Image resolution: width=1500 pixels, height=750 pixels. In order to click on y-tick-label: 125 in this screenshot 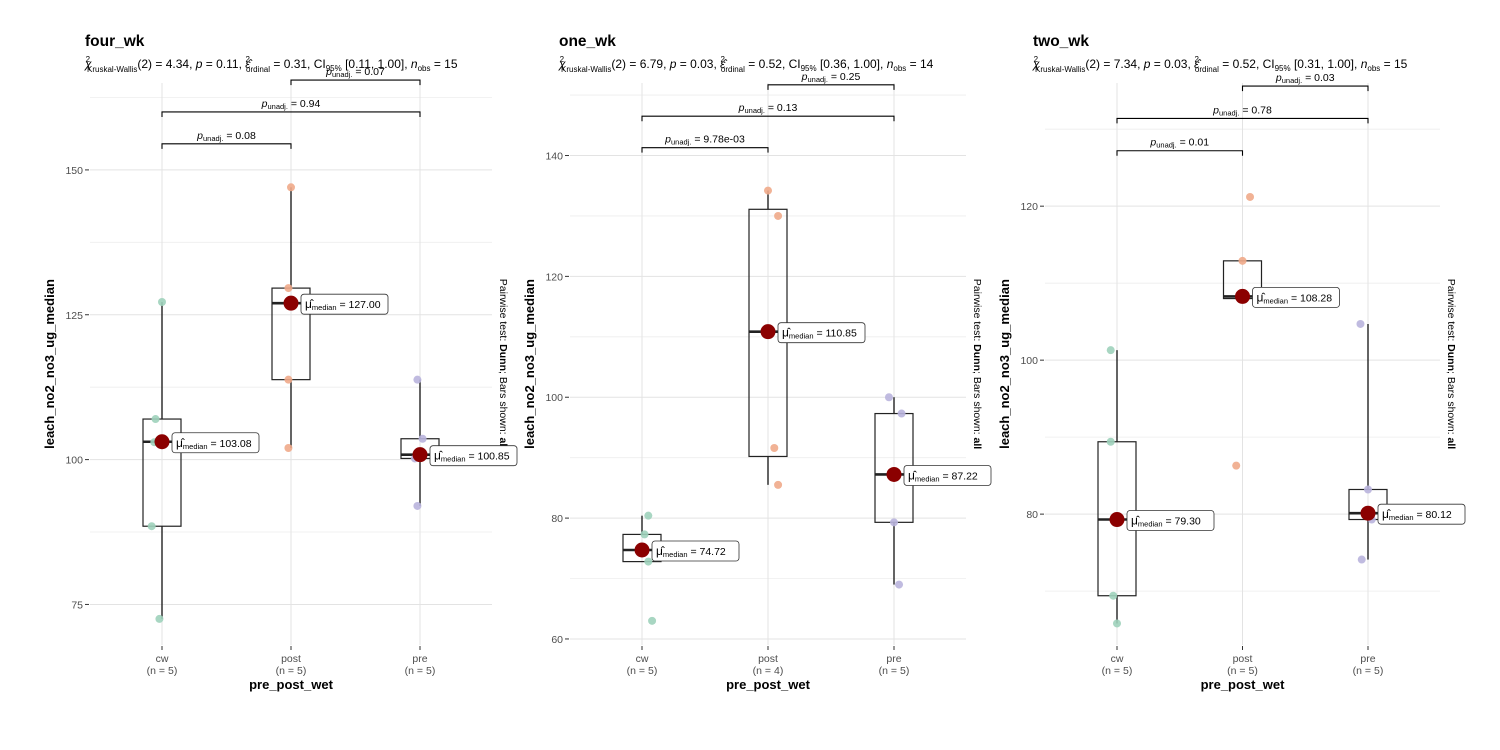, I will do `click(74, 316)`.